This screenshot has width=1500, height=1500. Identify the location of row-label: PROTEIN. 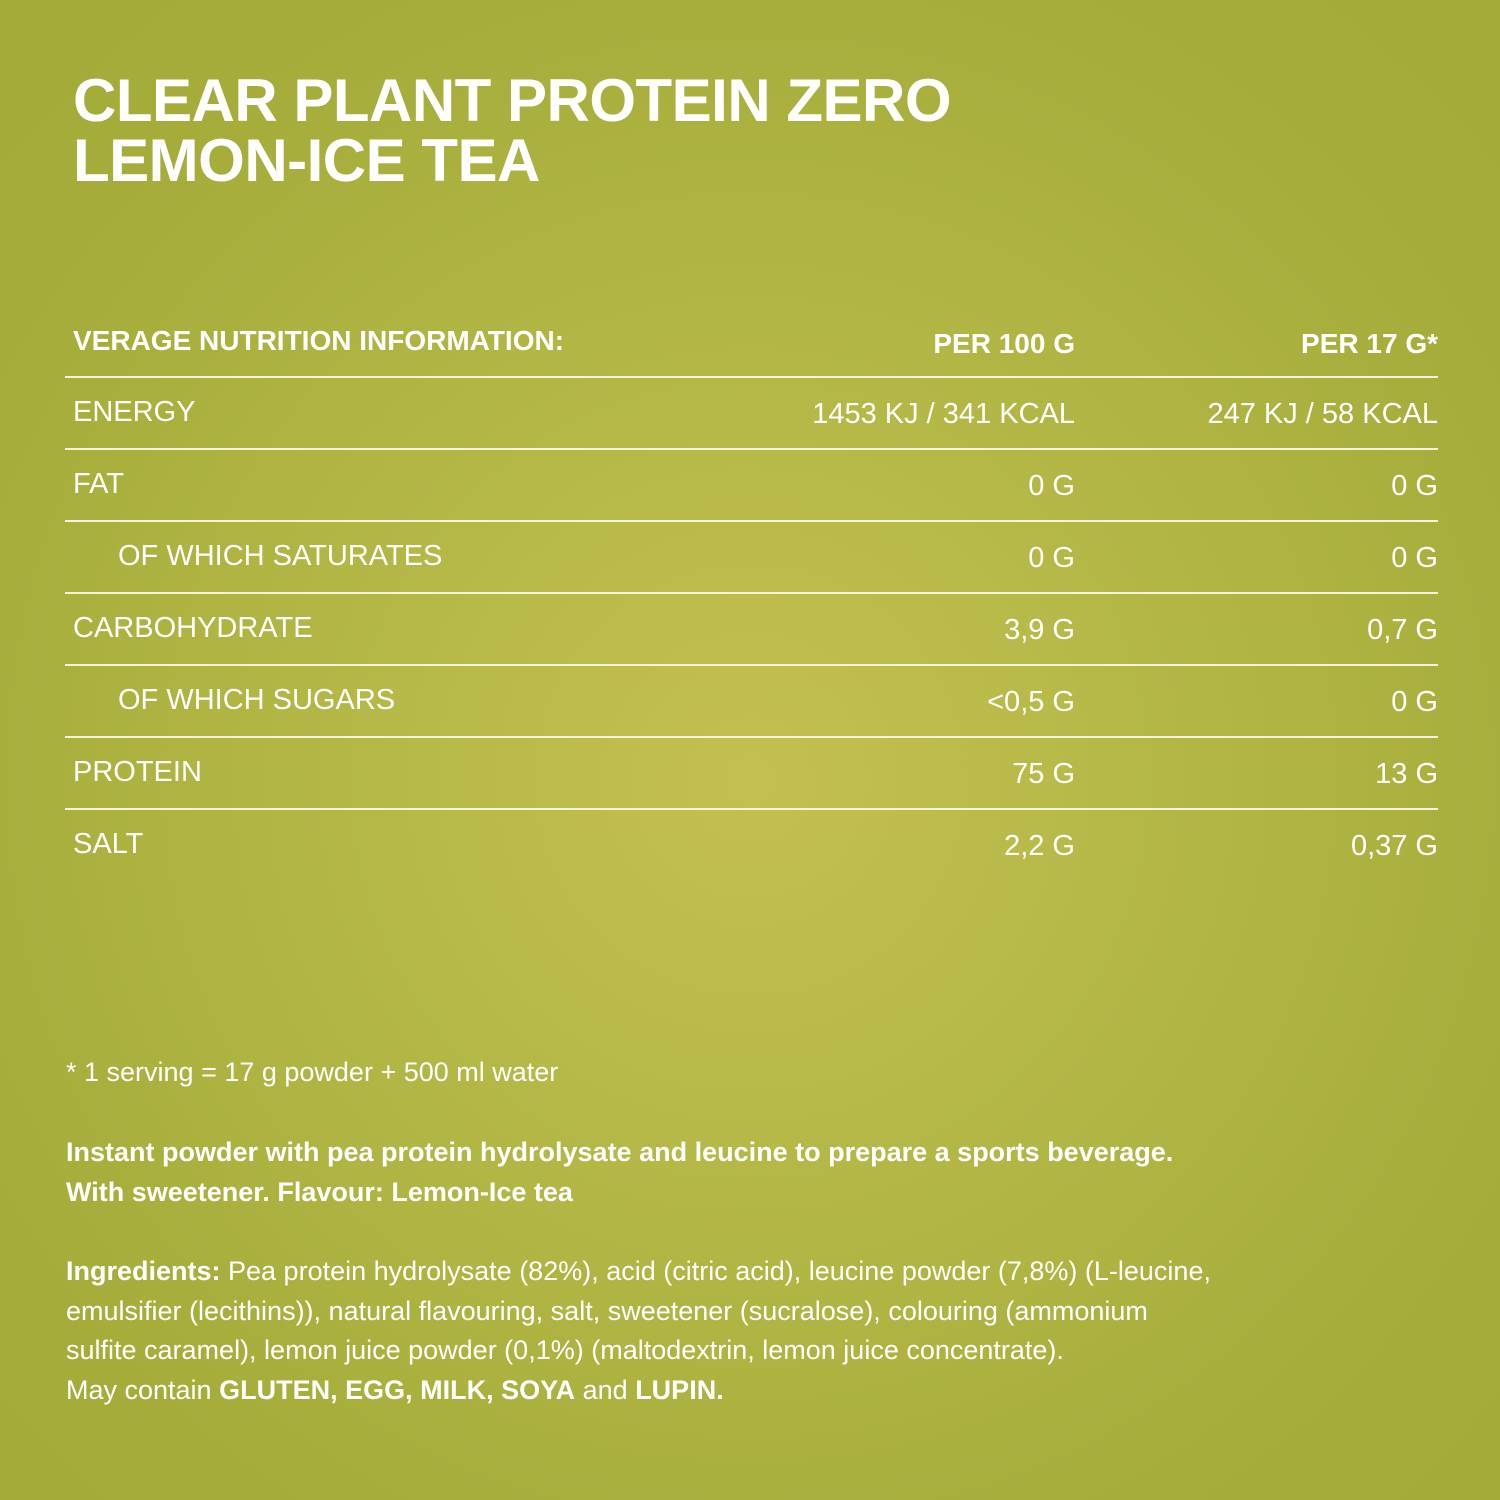
(137, 772).